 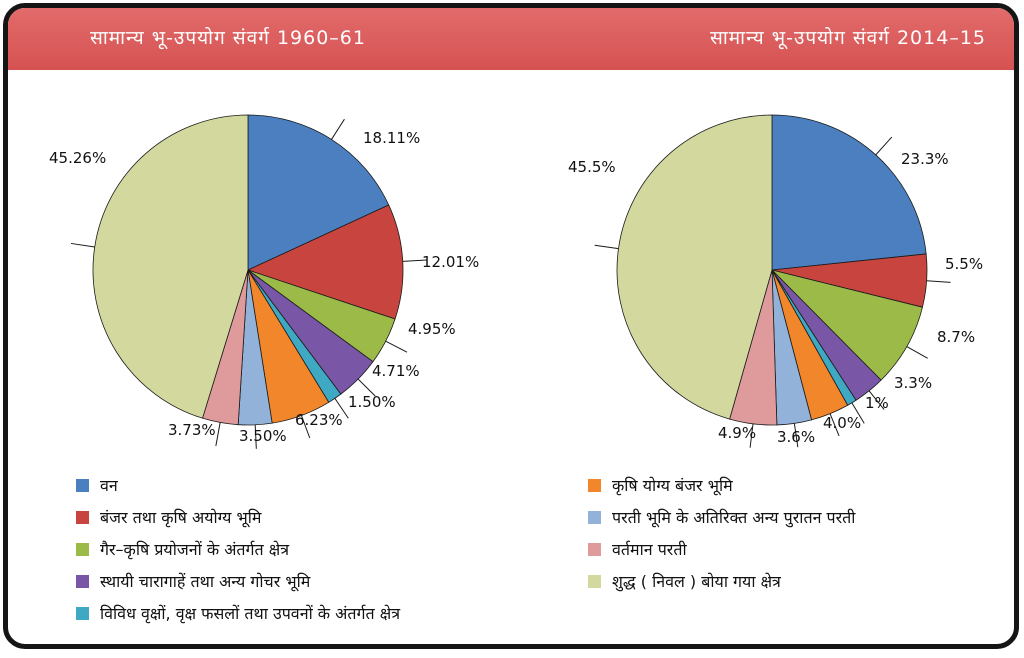 What do you see at coordinates (737, 433) in the screenshot?
I see `slice-label: 4.9%` at bounding box center [737, 433].